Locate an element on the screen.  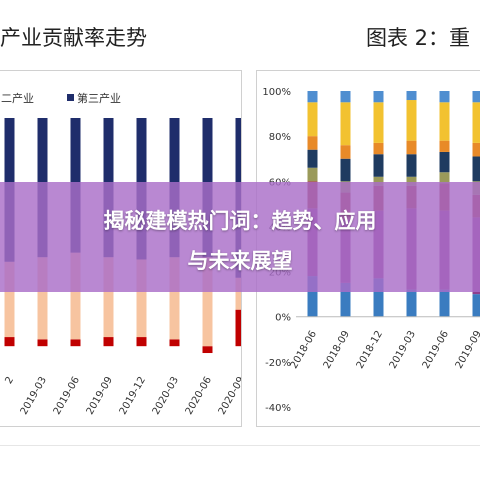
right-chart-title: 图表 2：重 is located at coordinates (418, 38).